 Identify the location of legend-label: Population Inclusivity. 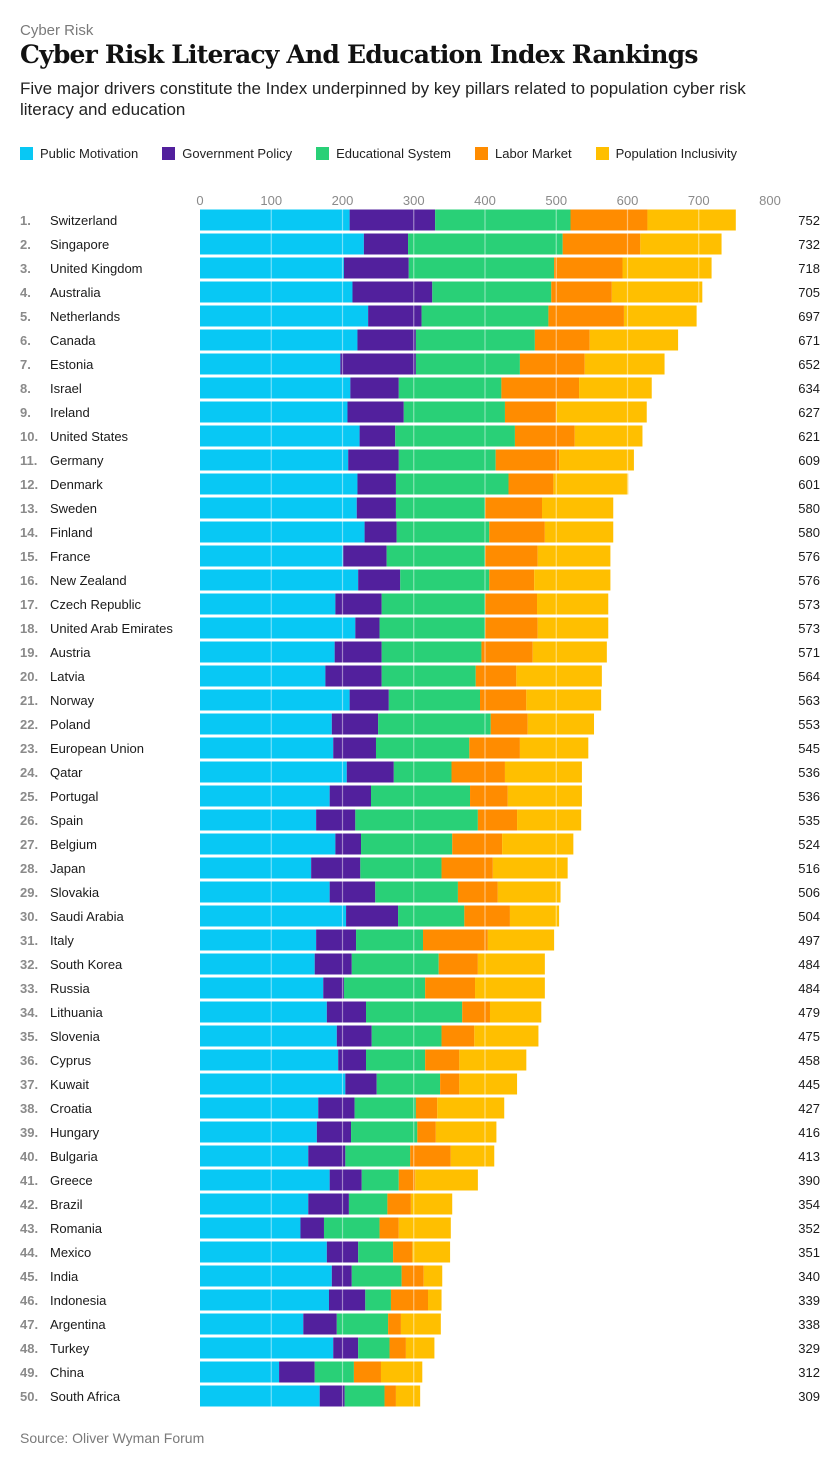
(676, 153).